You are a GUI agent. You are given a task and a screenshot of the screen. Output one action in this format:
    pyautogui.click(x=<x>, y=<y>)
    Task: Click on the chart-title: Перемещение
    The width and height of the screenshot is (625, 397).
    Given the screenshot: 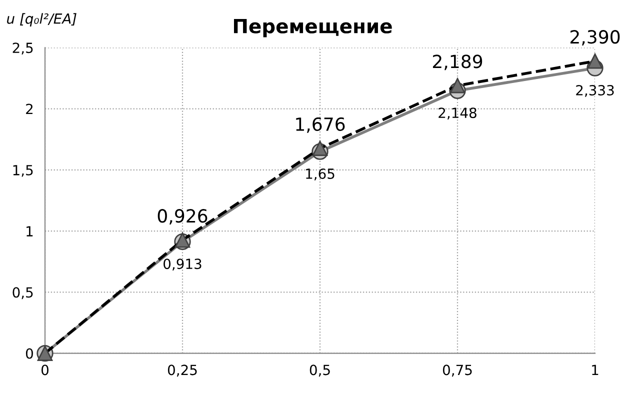 What is the action you would take?
    pyautogui.click(x=313, y=28)
    